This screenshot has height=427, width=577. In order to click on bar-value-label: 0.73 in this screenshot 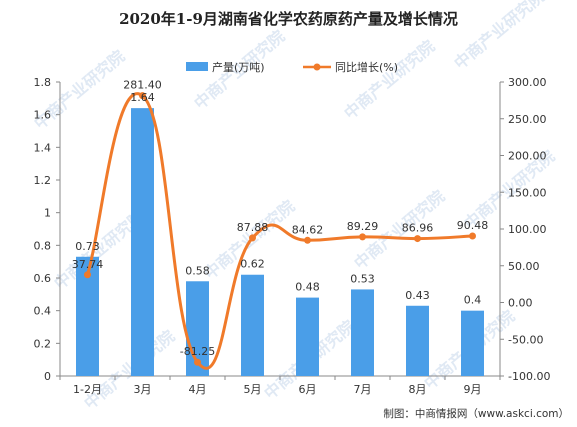, I will do `click(87, 246)`.